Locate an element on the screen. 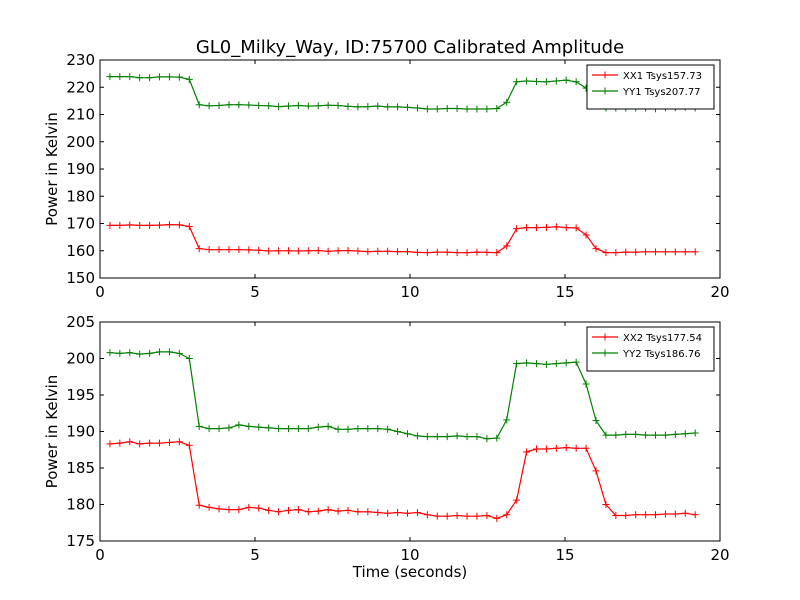 The height and width of the screenshot is (600, 800). y-tick-label: 175 is located at coordinates (80, 541).